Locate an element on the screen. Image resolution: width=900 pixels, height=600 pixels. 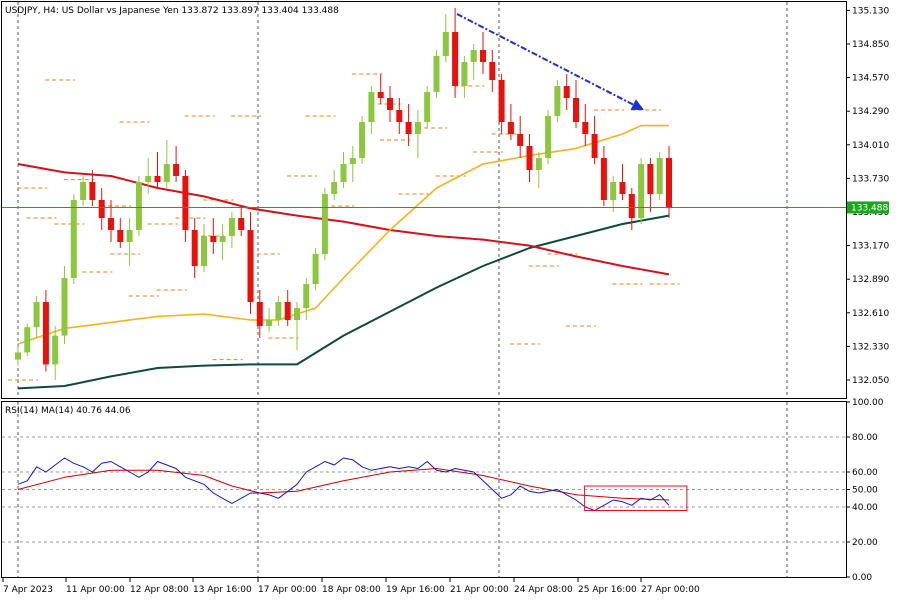
trend-arrow-head is located at coordinates (637, 104).